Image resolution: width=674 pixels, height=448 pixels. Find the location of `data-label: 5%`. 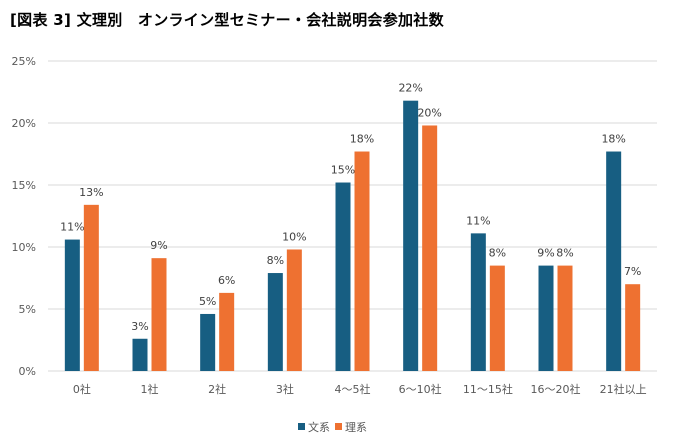

data-label: 5% is located at coordinates (207, 301).